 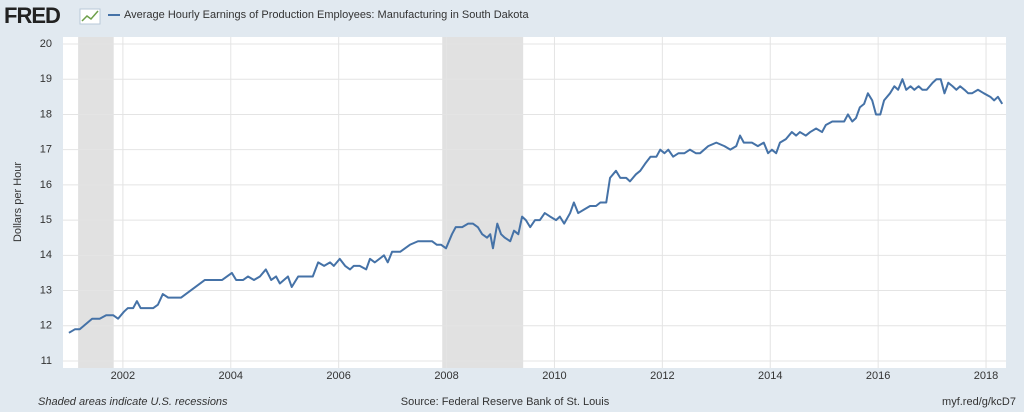 I want to click on x-tick-label: 2012, so click(x=662, y=376).